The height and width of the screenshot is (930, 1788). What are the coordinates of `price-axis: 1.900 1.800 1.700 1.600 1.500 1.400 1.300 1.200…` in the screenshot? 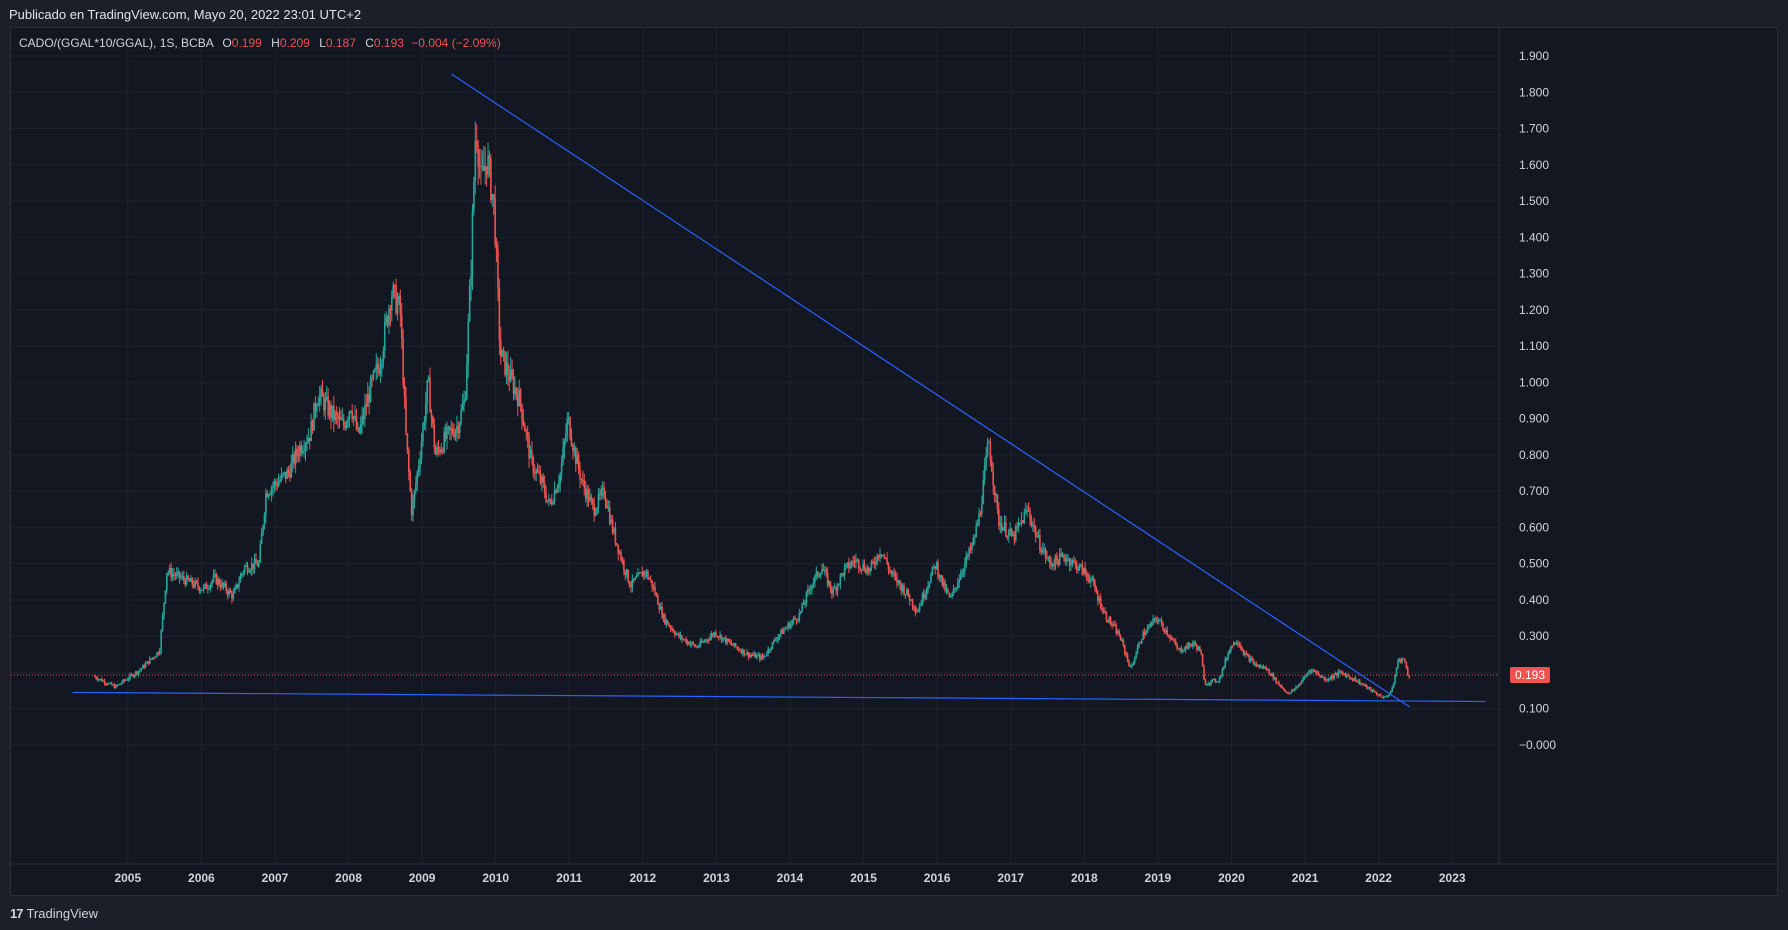 It's located at (1533, 400).